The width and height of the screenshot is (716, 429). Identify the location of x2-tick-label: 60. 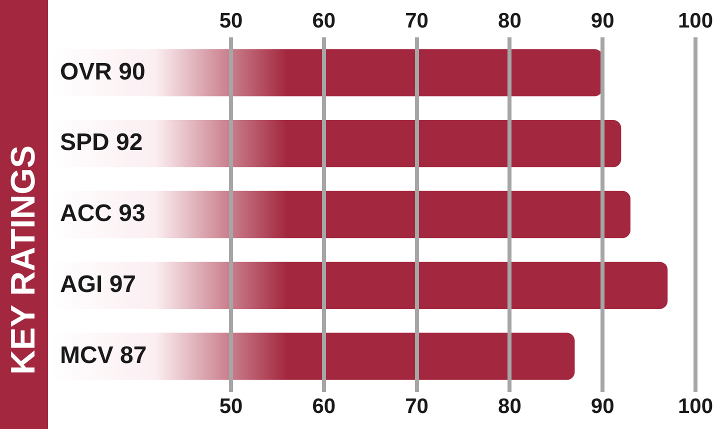
(324, 406).